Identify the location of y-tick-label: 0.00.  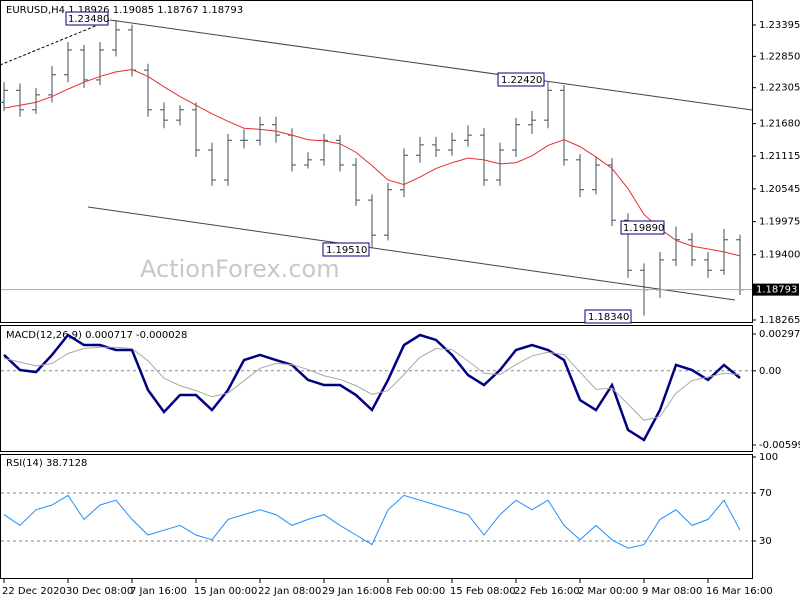
(770, 371).